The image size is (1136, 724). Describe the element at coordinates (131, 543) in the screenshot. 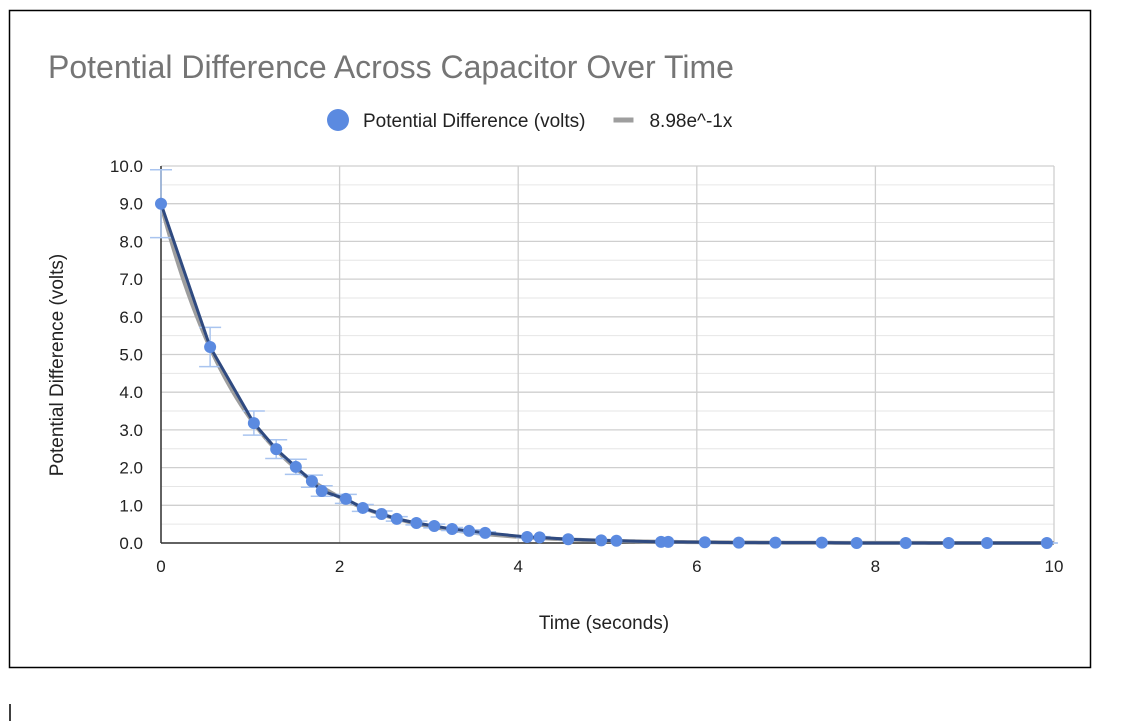

I see `y-tick-label: 0.0` at that location.